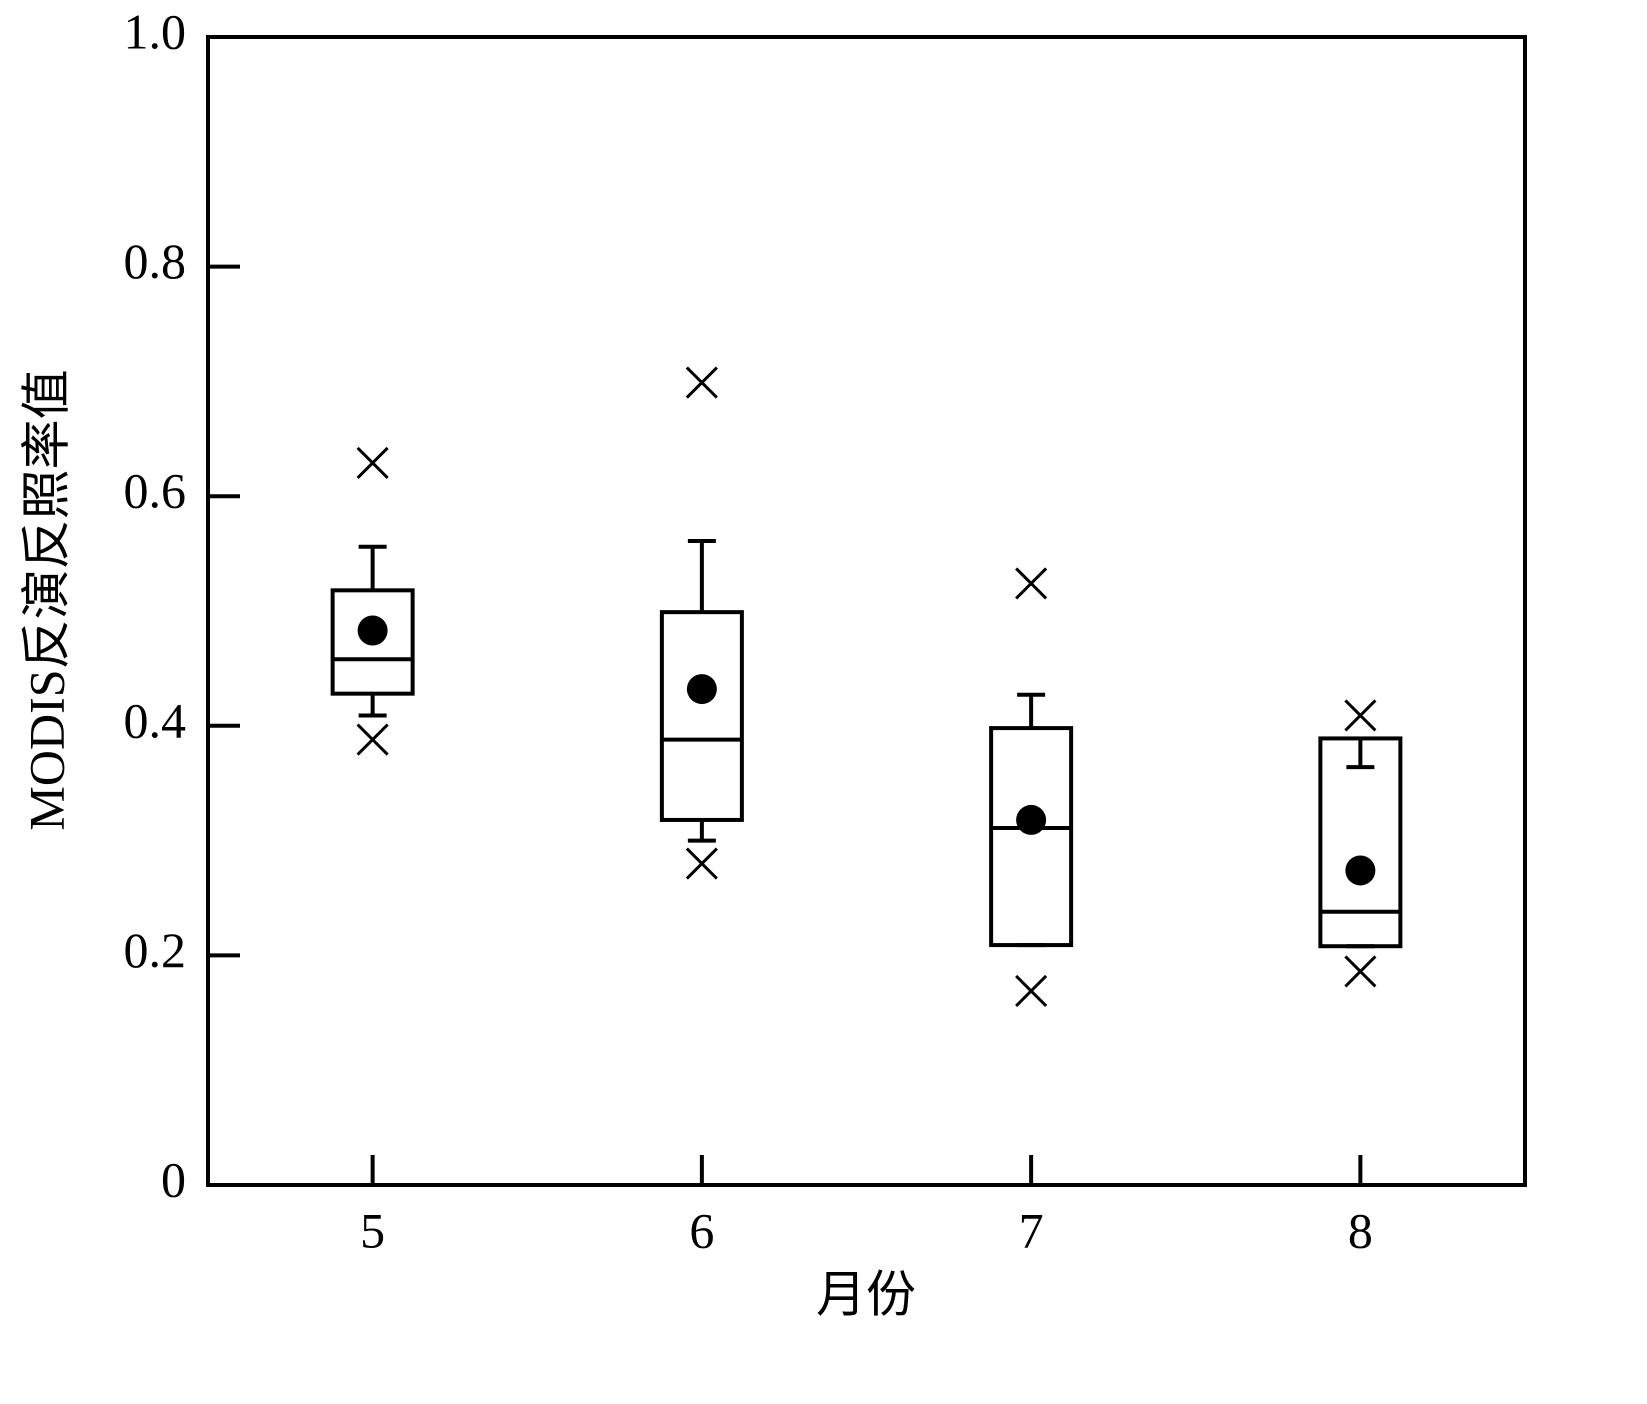  What do you see at coordinates (46, 599) in the screenshot?
I see `y-axis-label: MODIS反演反照率值` at bounding box center [46, 599].